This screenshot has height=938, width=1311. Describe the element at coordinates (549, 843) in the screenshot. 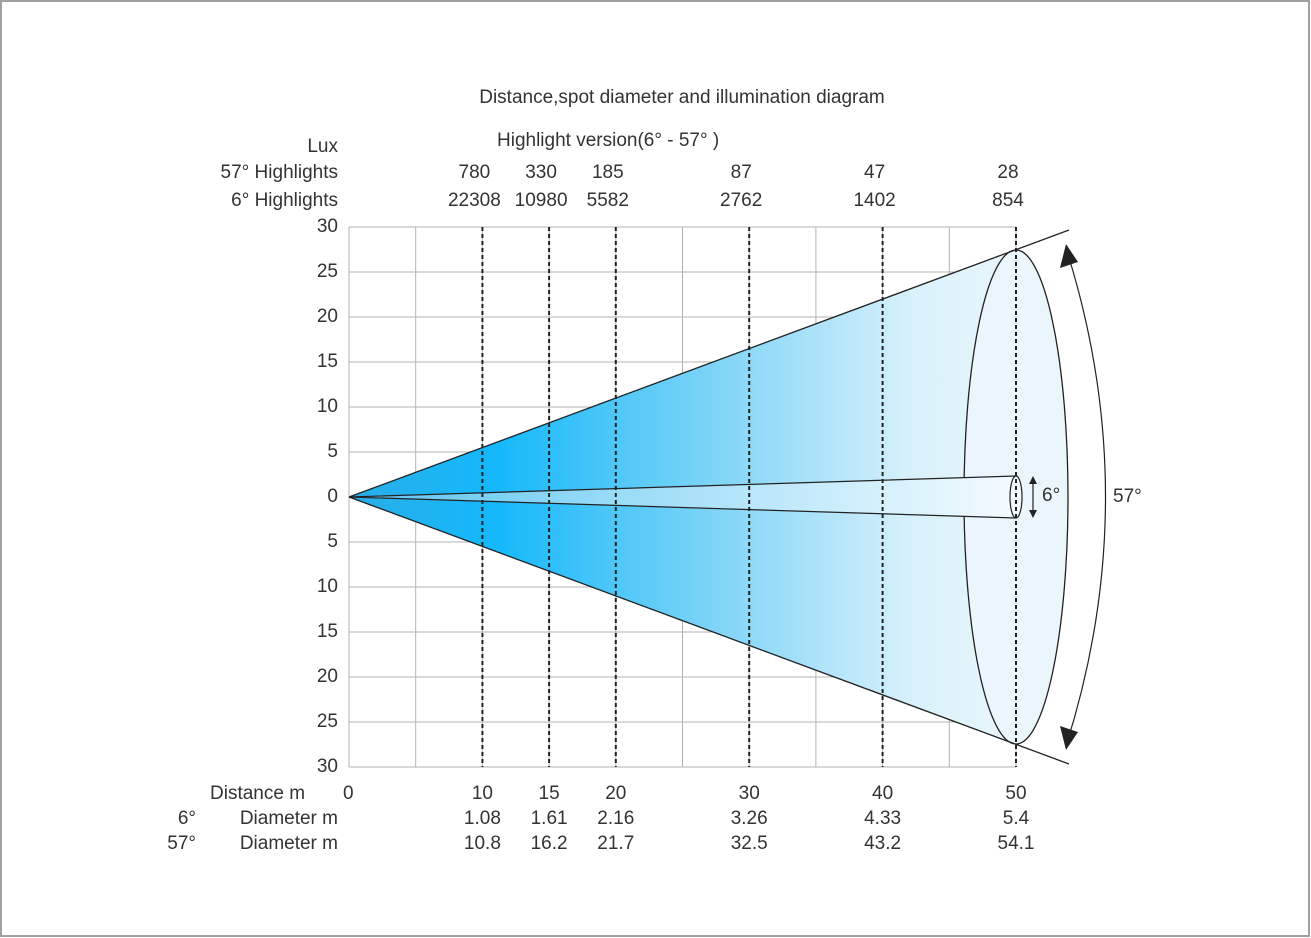

I see `diameter-value: 16.2` at that location.